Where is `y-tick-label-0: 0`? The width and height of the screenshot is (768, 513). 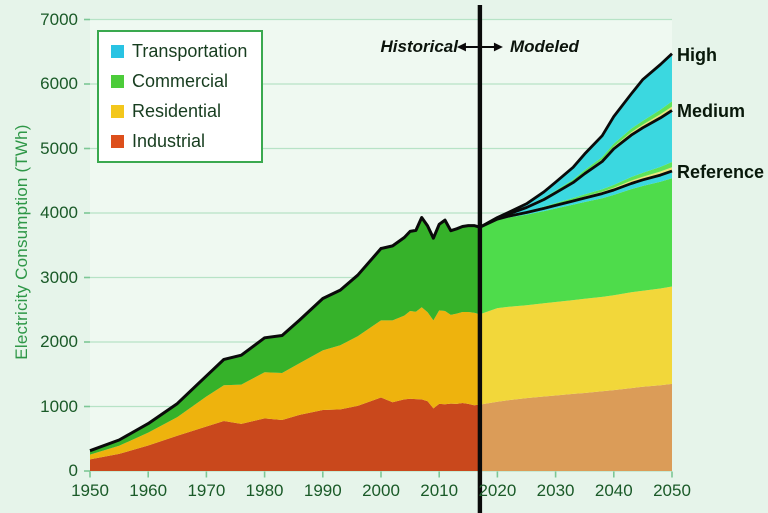 y-tick-label-0: 0 is located at coordinates (73, 470).